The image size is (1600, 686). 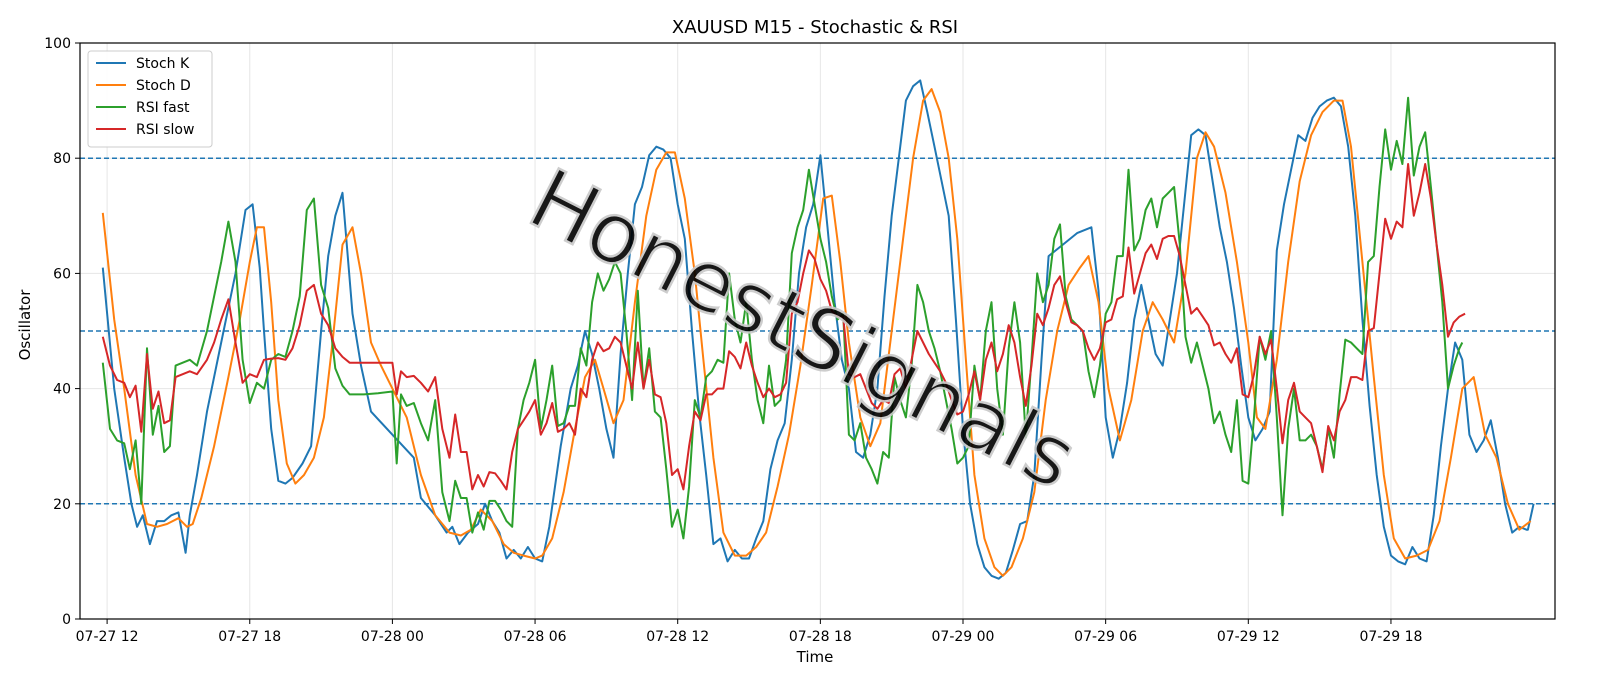 I want to click on y-axis-label: Oscillator, so click(x=25, y=325).